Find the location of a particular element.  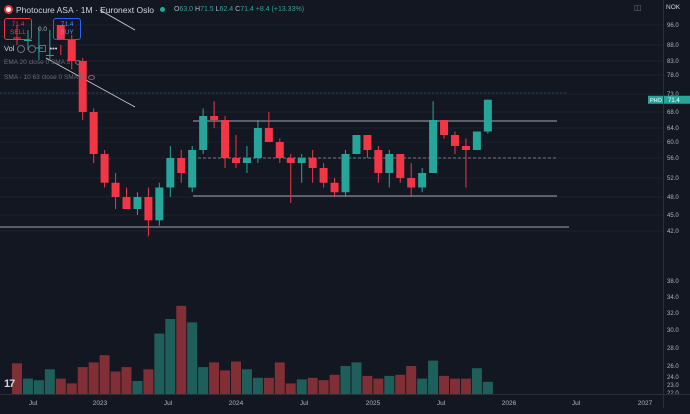

buy-button: 71.4 BUY is located at coordinates (67, 29).